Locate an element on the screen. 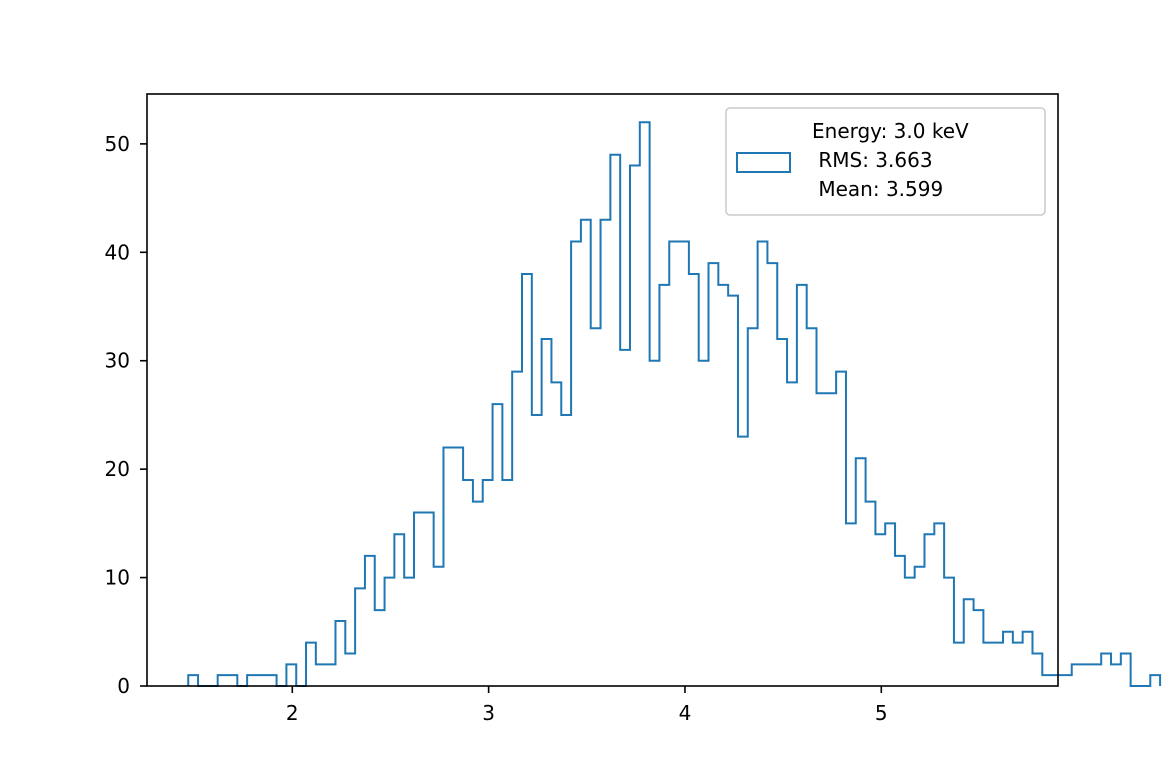 The width and height of the screenshot is (1176, 784). legend-line-energy: Energy: 3.0 keV is located at coordinates (890, 131).